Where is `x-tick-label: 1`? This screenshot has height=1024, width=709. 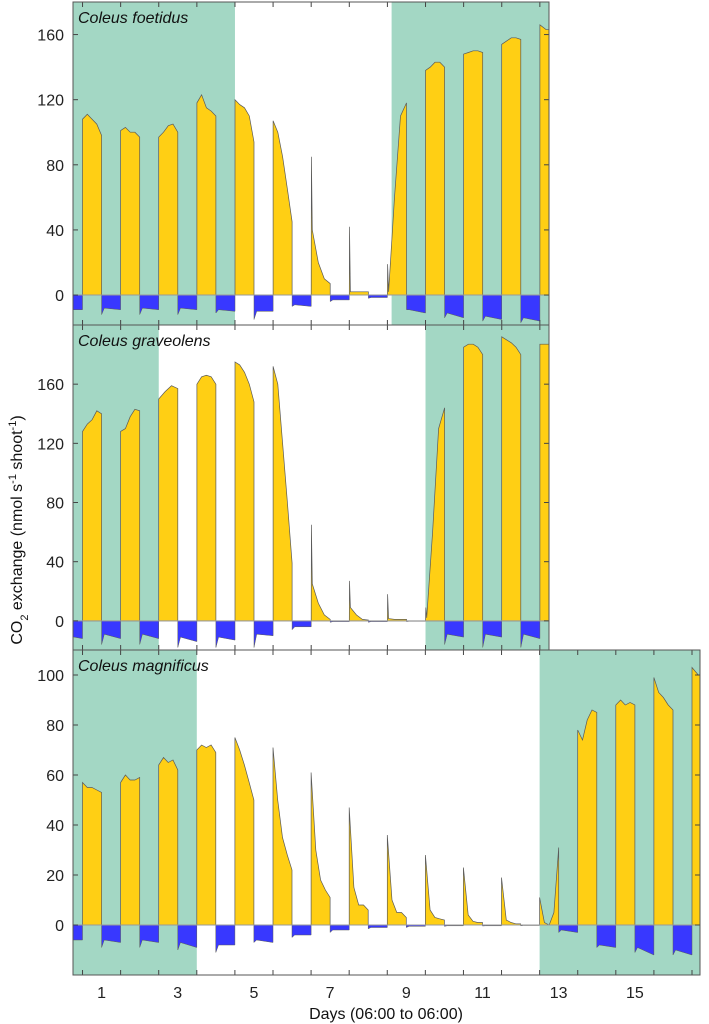
x-tick-label: 1 is located at coordinates (101, 993).